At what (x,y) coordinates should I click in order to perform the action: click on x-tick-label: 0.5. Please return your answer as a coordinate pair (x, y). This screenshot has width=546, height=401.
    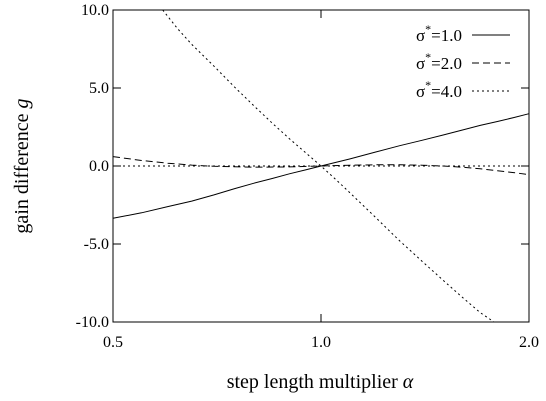
    Looking at the image, I should click on (113, 342).